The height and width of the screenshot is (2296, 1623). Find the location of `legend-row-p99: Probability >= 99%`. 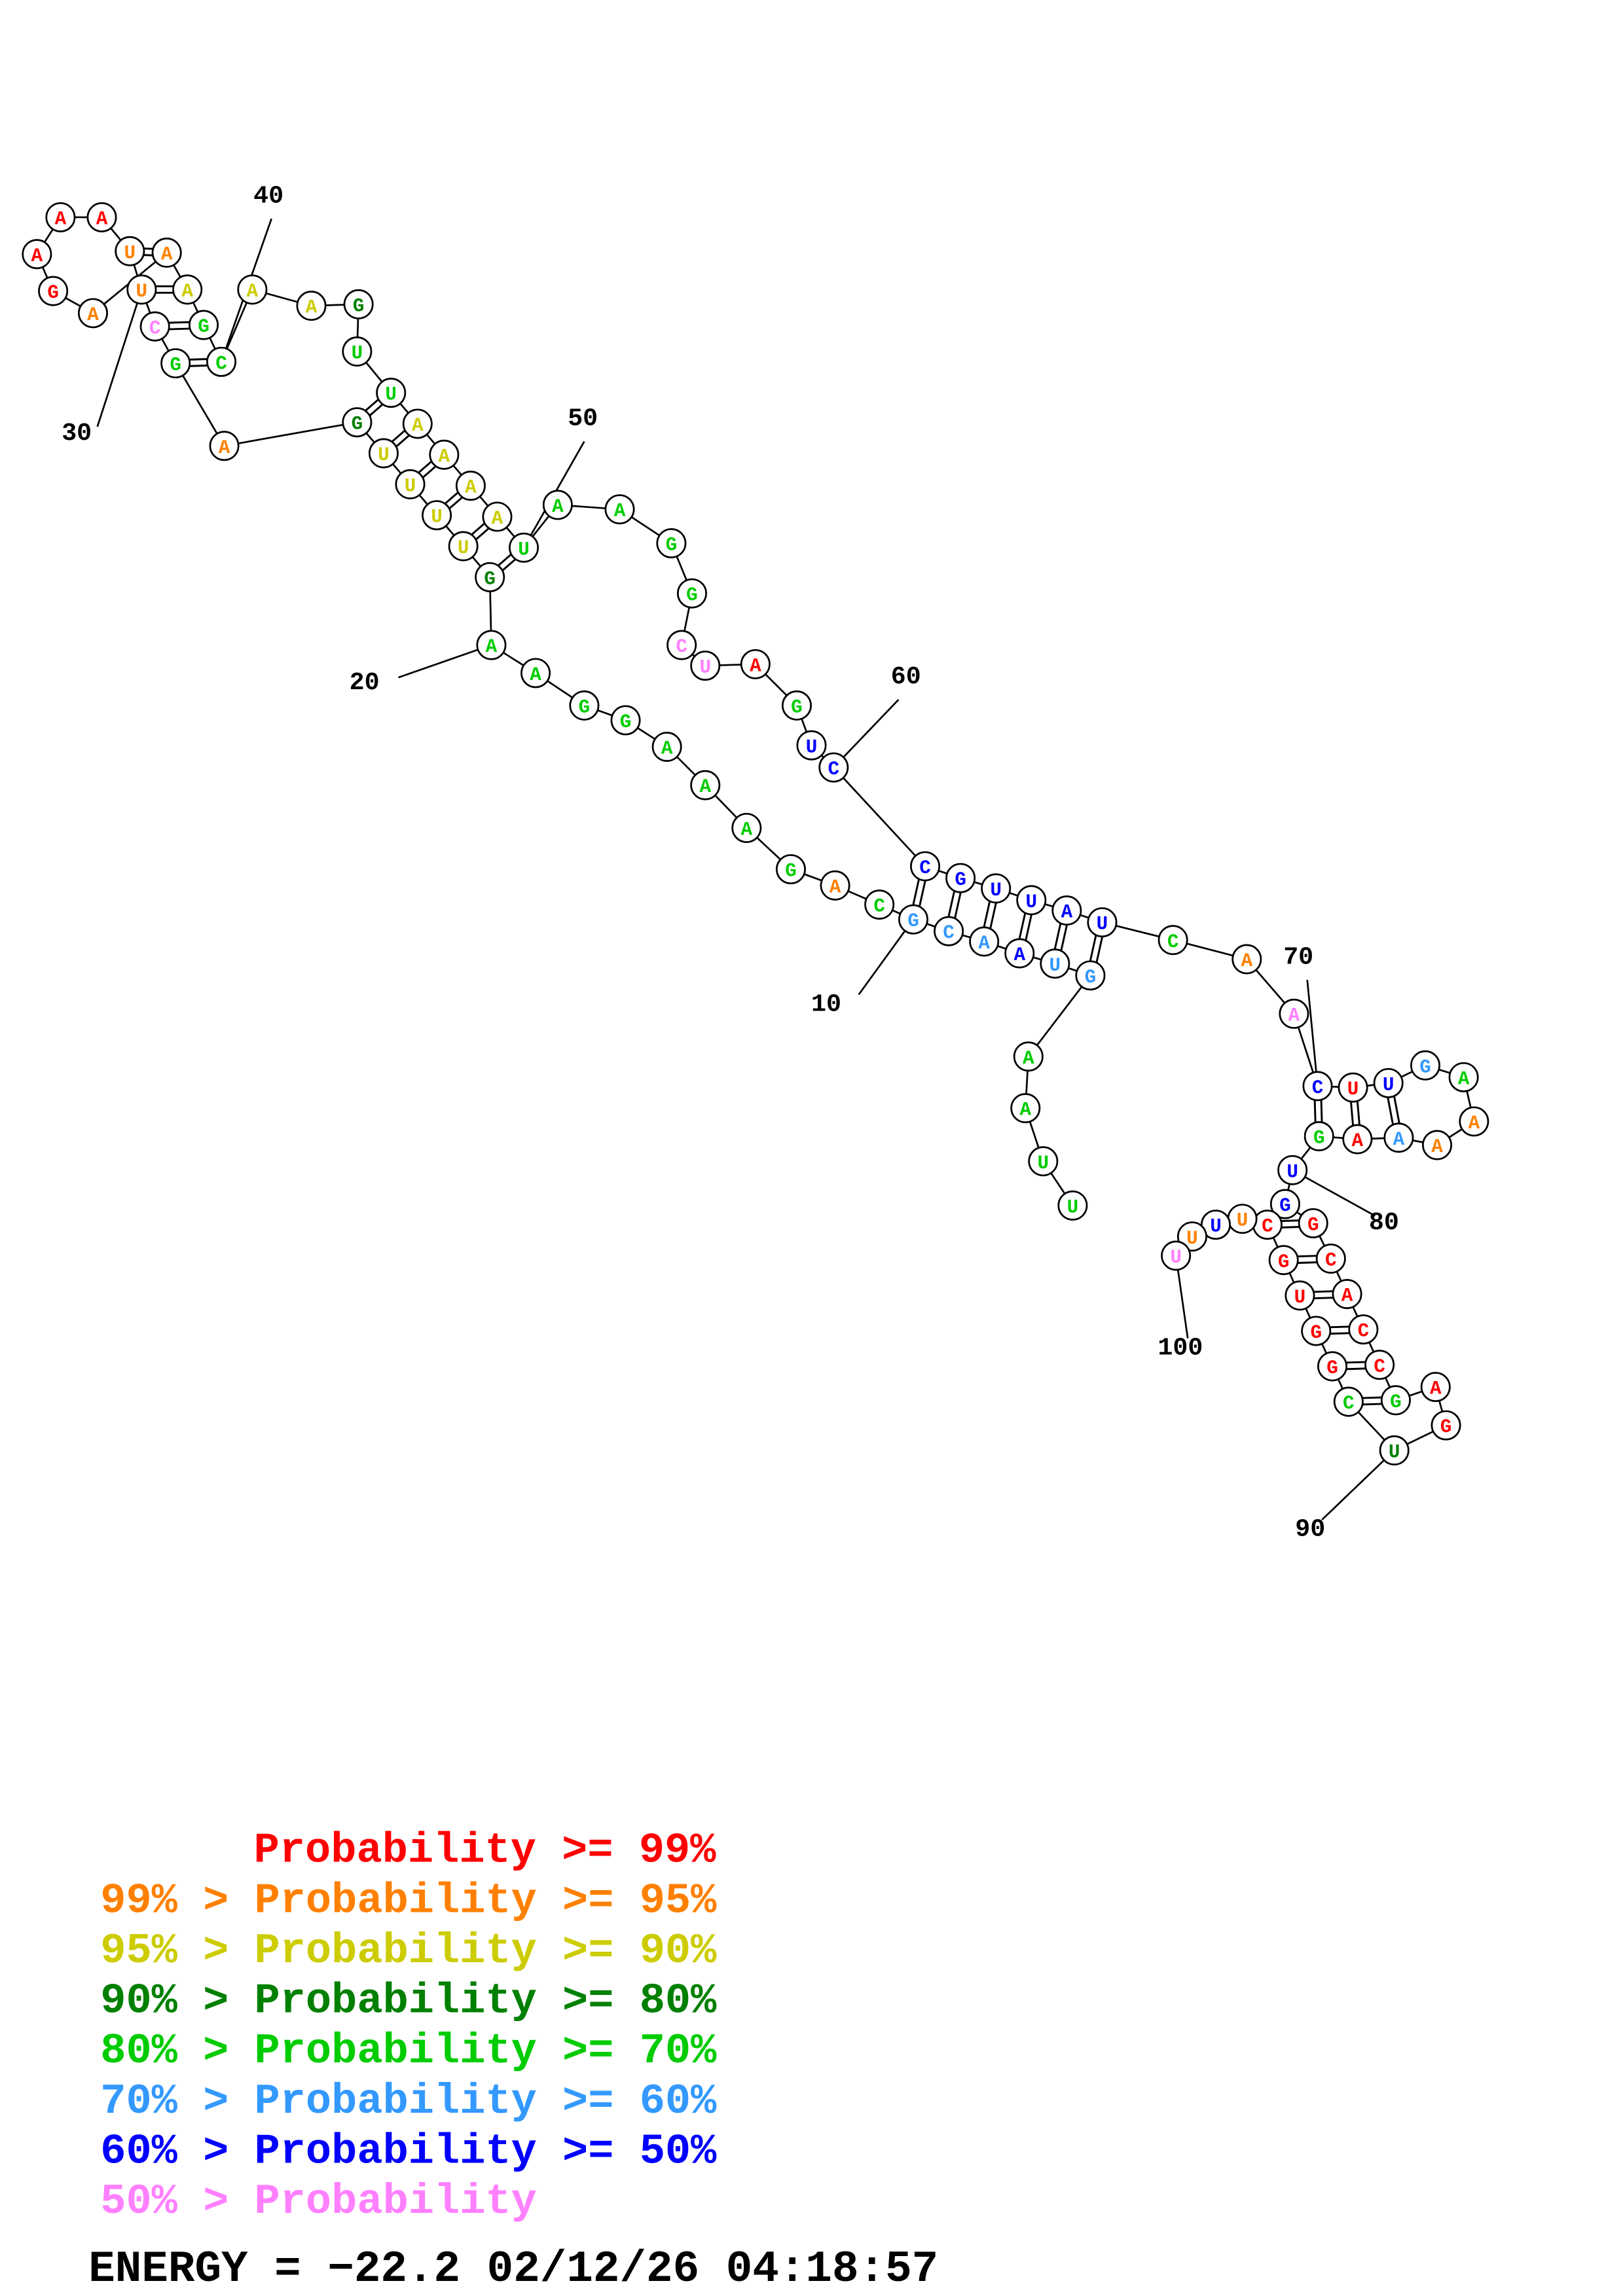

legend-row-p99: Probability >= 99% is located at coordinates (485, 1851).